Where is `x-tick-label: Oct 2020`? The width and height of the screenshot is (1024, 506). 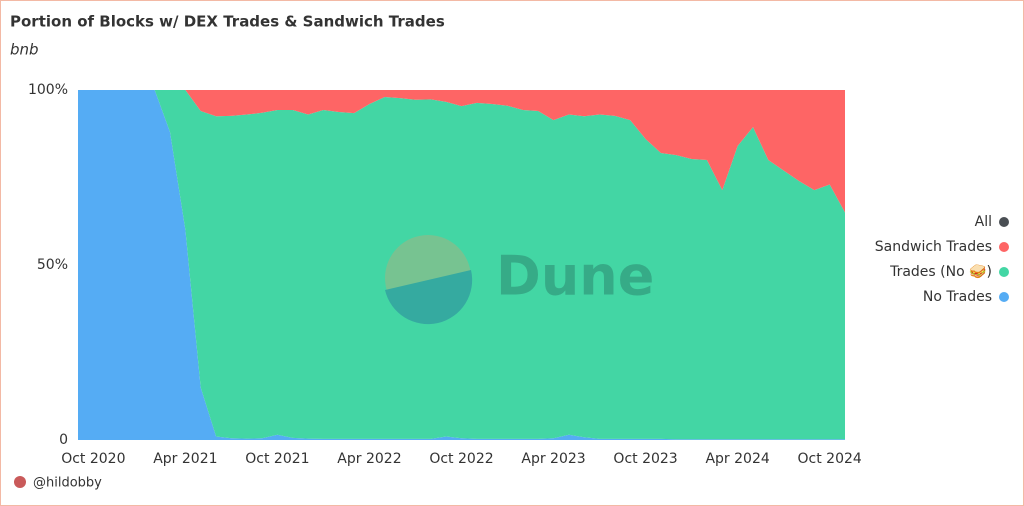 x-tick-label: Oct 2020 is located at coordinates (93, 459).